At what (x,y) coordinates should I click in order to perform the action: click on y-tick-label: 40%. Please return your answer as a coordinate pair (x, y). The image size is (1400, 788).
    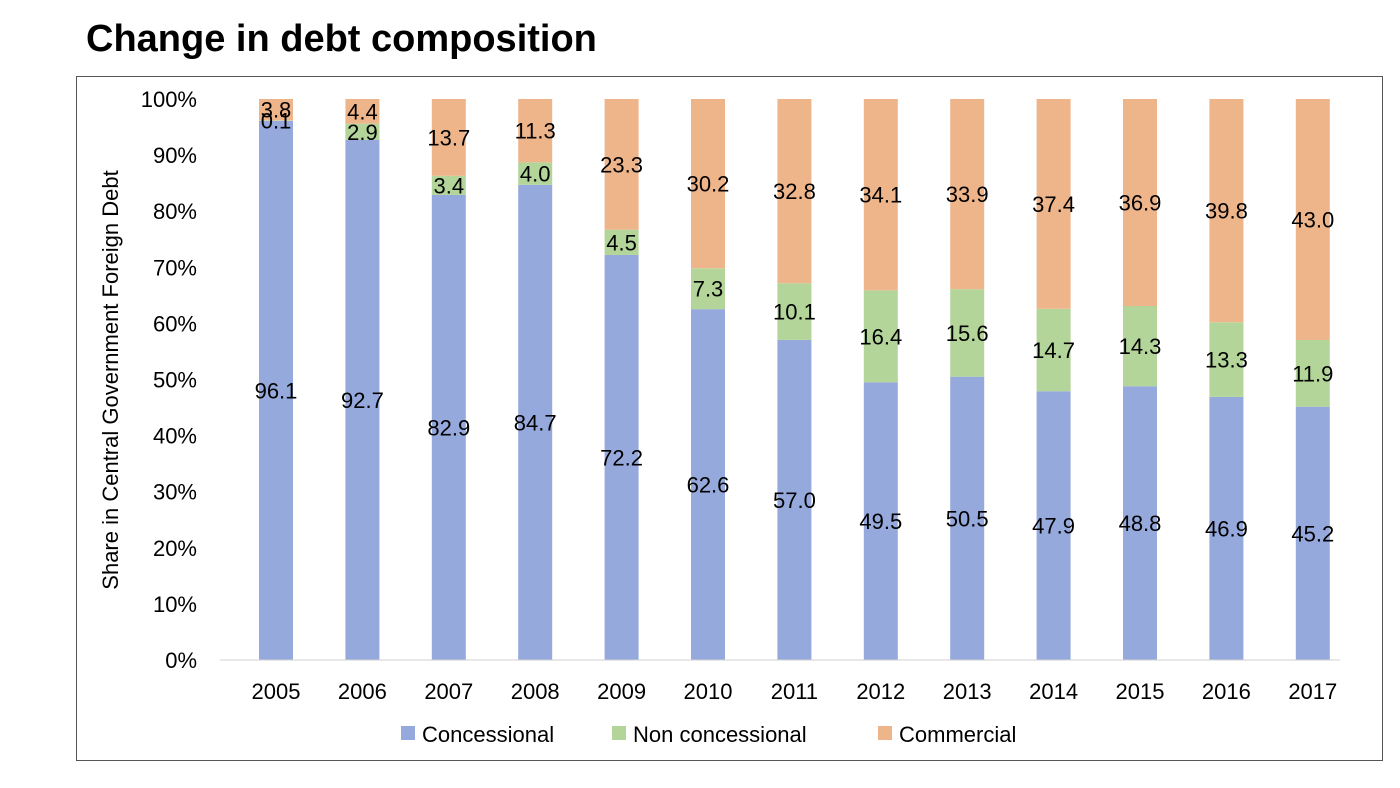
    Looking at the image, I should click on (175, 436).